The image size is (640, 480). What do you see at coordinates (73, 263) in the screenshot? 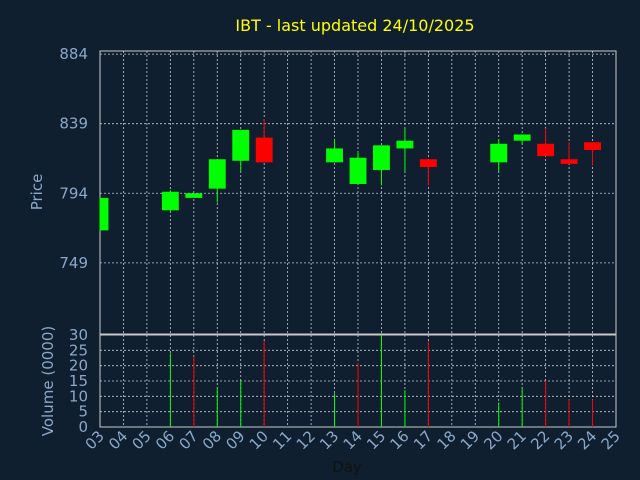
I see `price-tick-label: 749` at bounding box center [73, 263].